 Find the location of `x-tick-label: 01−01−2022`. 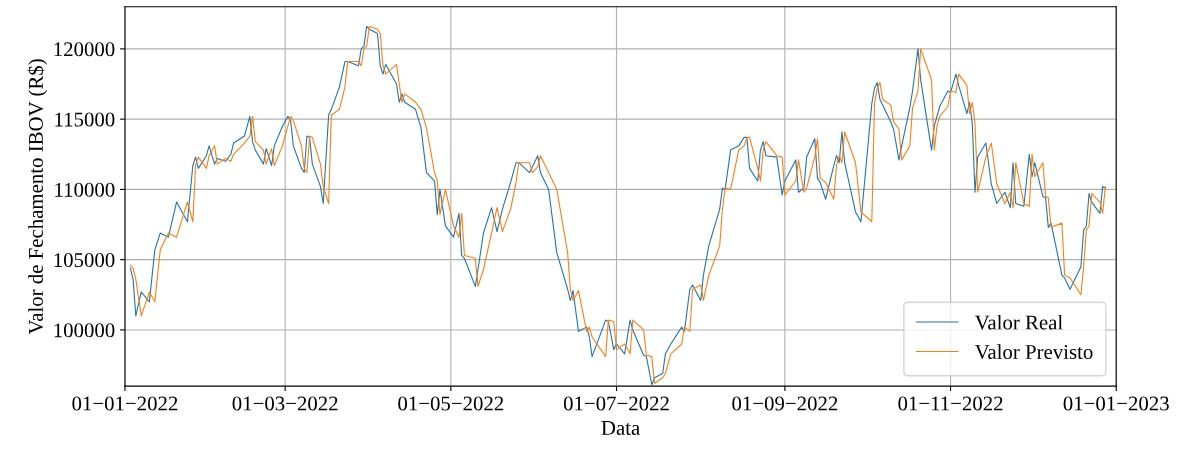

x-tick-label: 01−01−2022 is located at coordinates (125, 403).